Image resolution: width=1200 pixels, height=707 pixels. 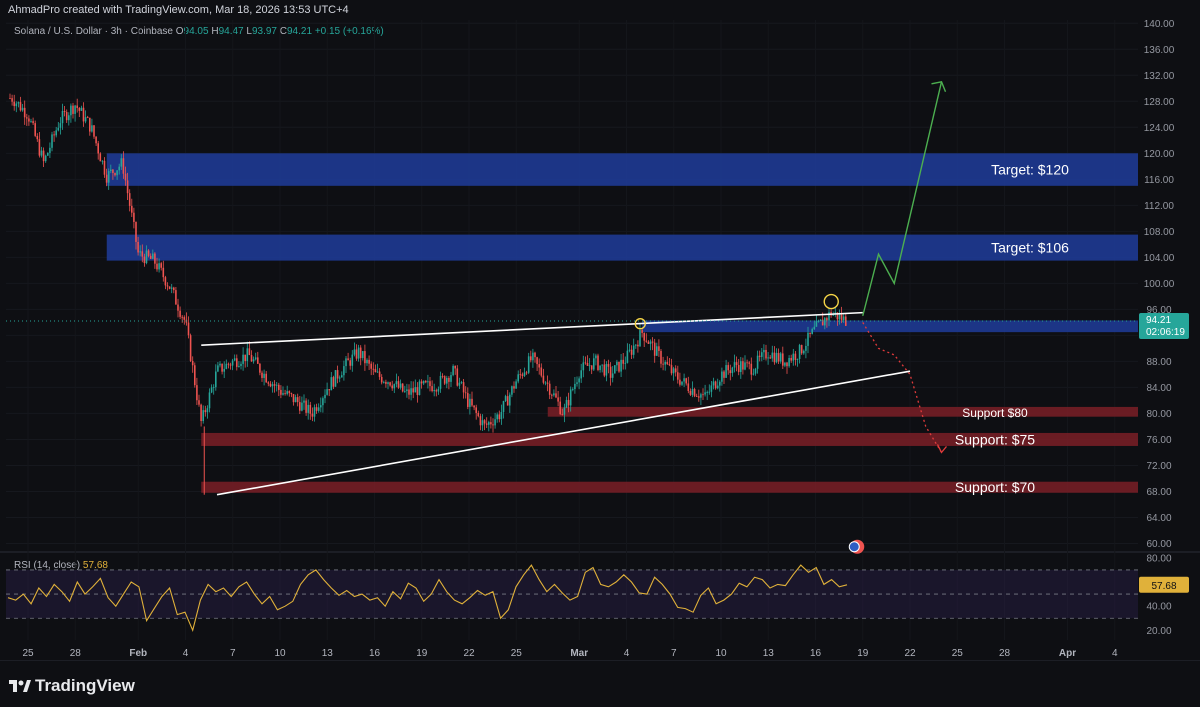 What do you see at coordinates (233, 653) in the screenshot?
I see `x-tick-label: 7` at bounding box center [233, 653].